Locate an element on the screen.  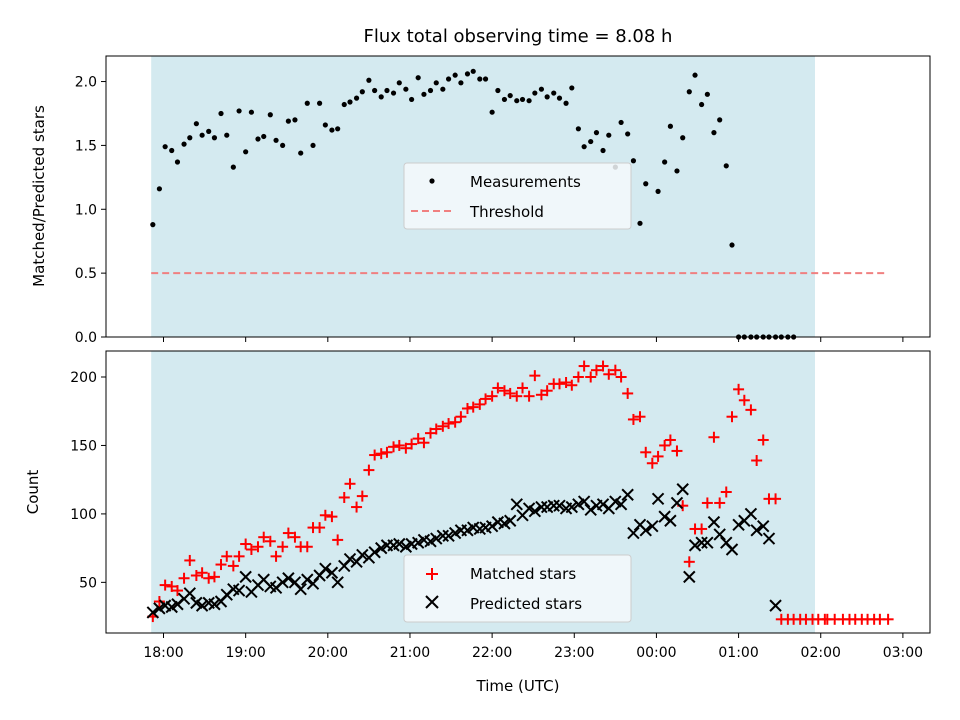
x-tick-label: 22:00 is located at coordinates (492, 653).